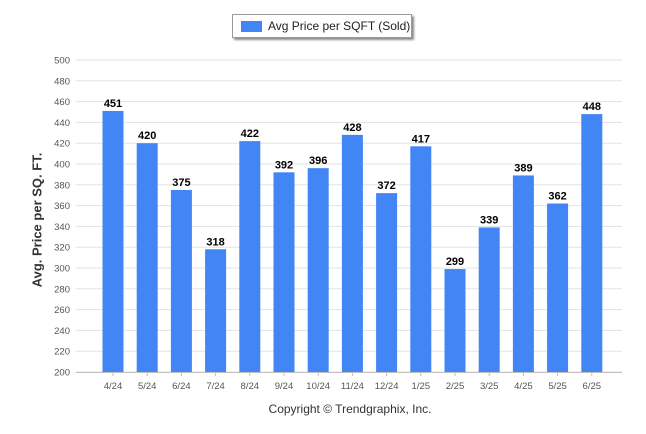  I want to click on y-tick-label: 400, so click(62, 165).